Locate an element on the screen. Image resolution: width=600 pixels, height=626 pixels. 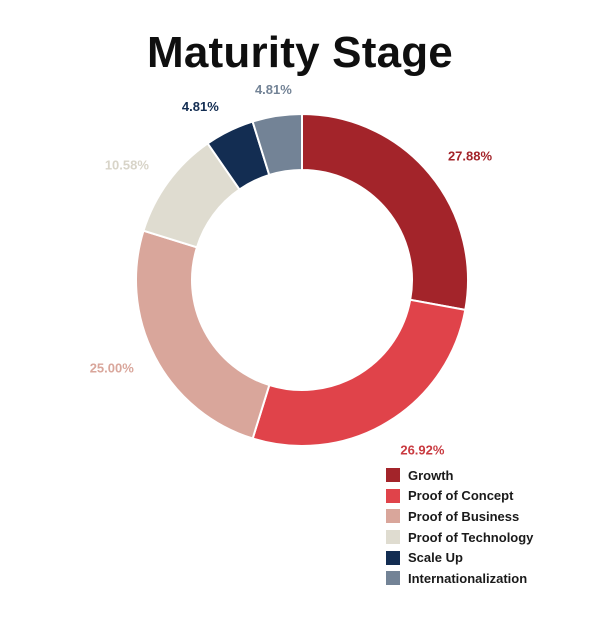
legend-label: Proof of Business is located at coordinates (464, 516).